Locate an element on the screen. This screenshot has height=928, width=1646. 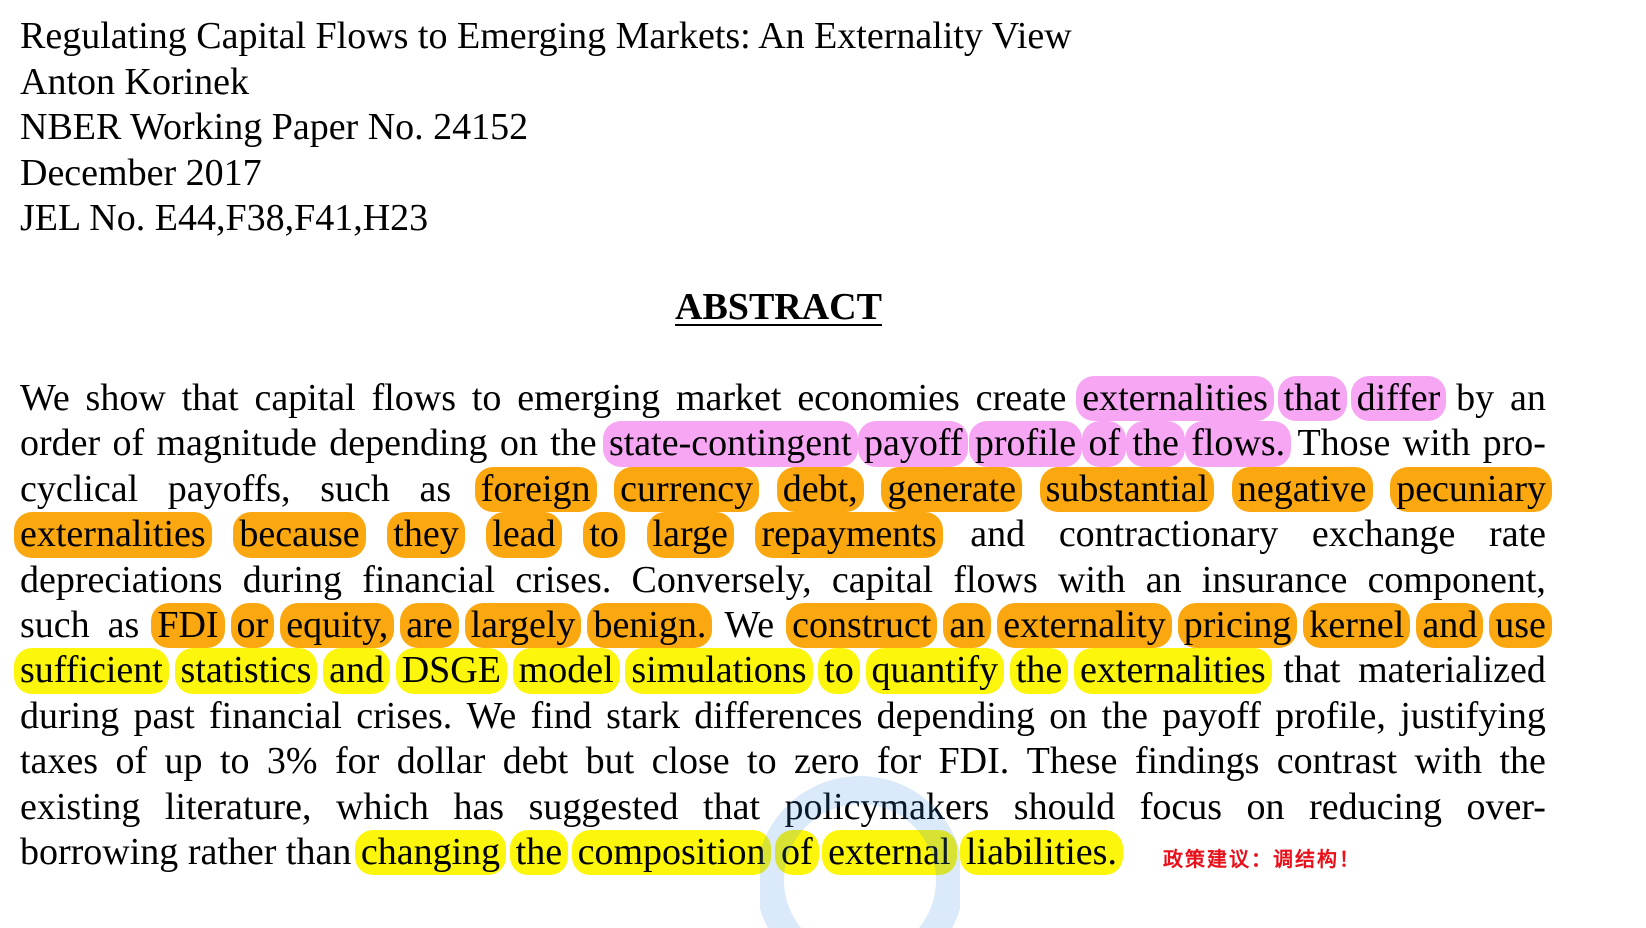
abstract-word: materialized is located at coordinates (1452, 670).